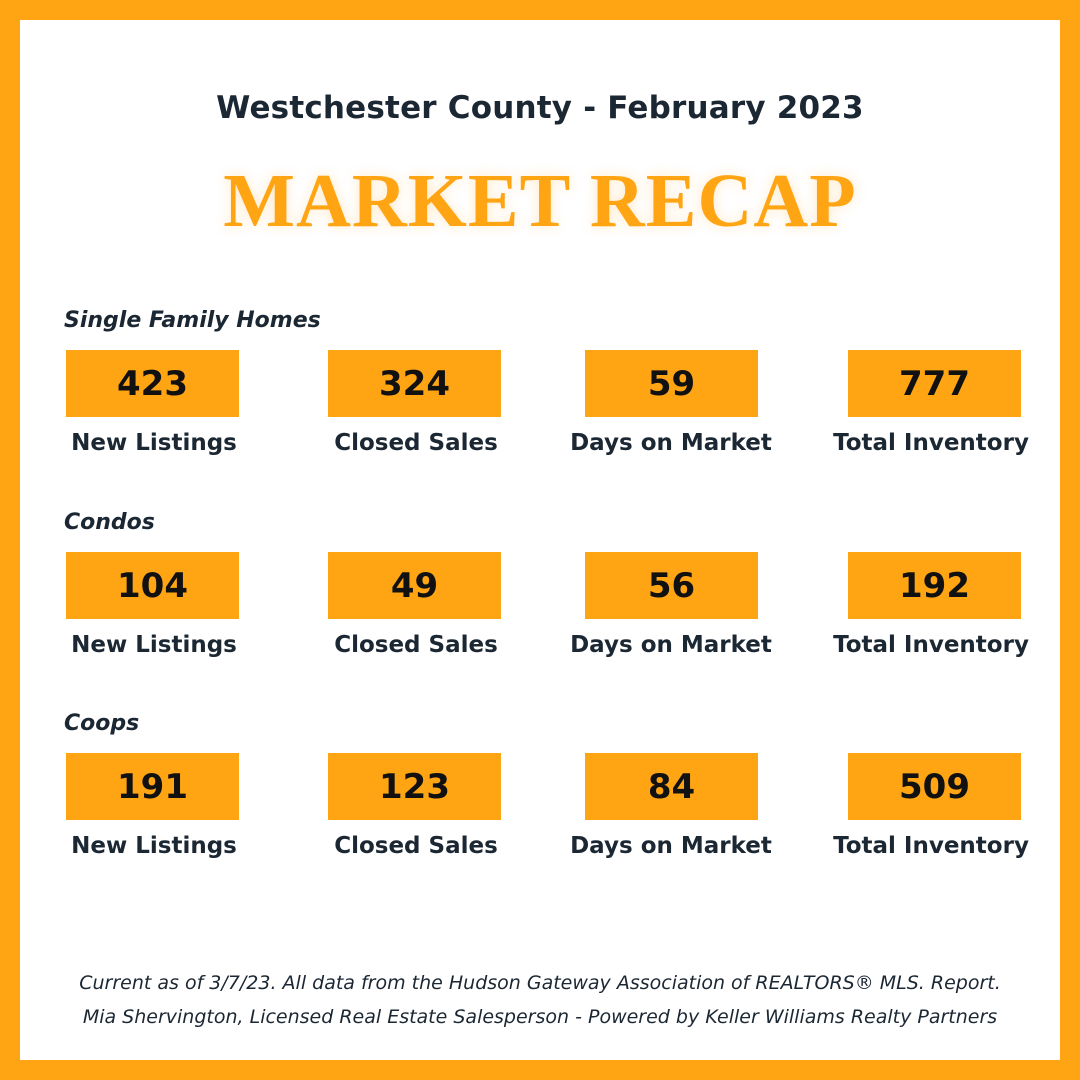  I want to click on total-inventory-value: 192, so click(934, 585).